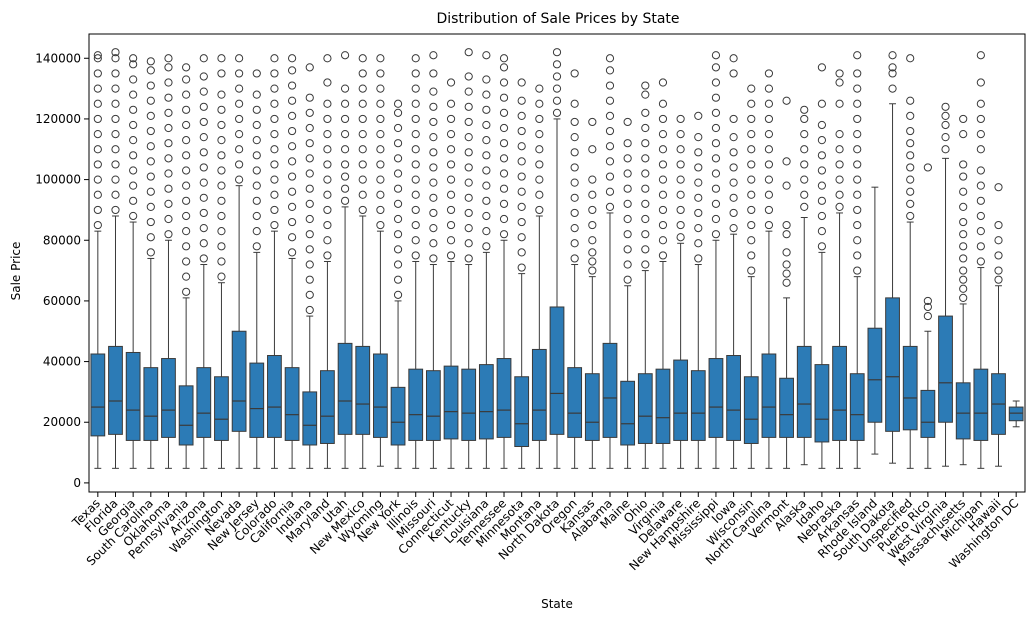 This screenshot has height=621, width=1031. What do you see at coordinates (910, 261) in the screenshot?
I see `state-box-unspecified` at bounding box center [910, 261].